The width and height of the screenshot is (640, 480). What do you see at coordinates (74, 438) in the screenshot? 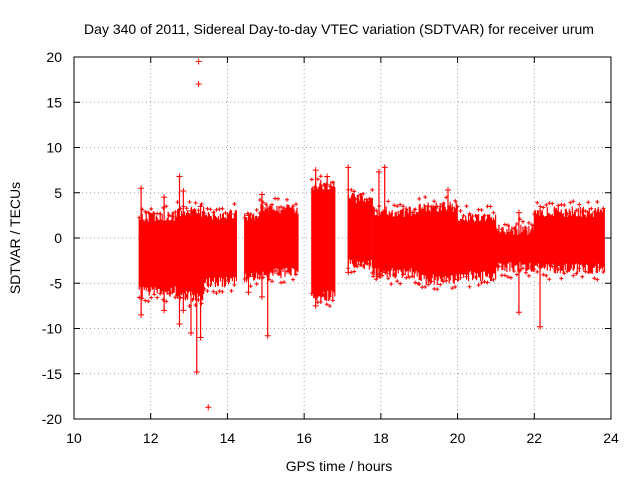
I see `x-tick-label: 10` at bounding box center [74, 438].